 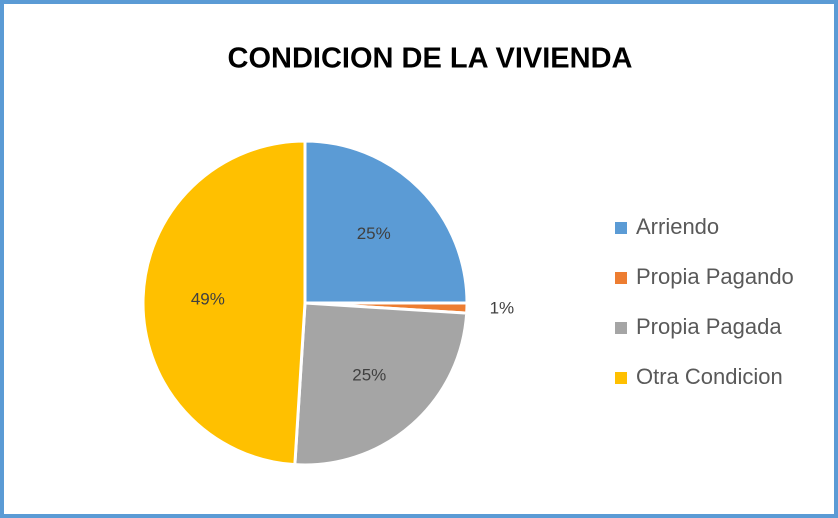 I want to click on legend-label: Propia Pagando, so click(x=715, y=276).